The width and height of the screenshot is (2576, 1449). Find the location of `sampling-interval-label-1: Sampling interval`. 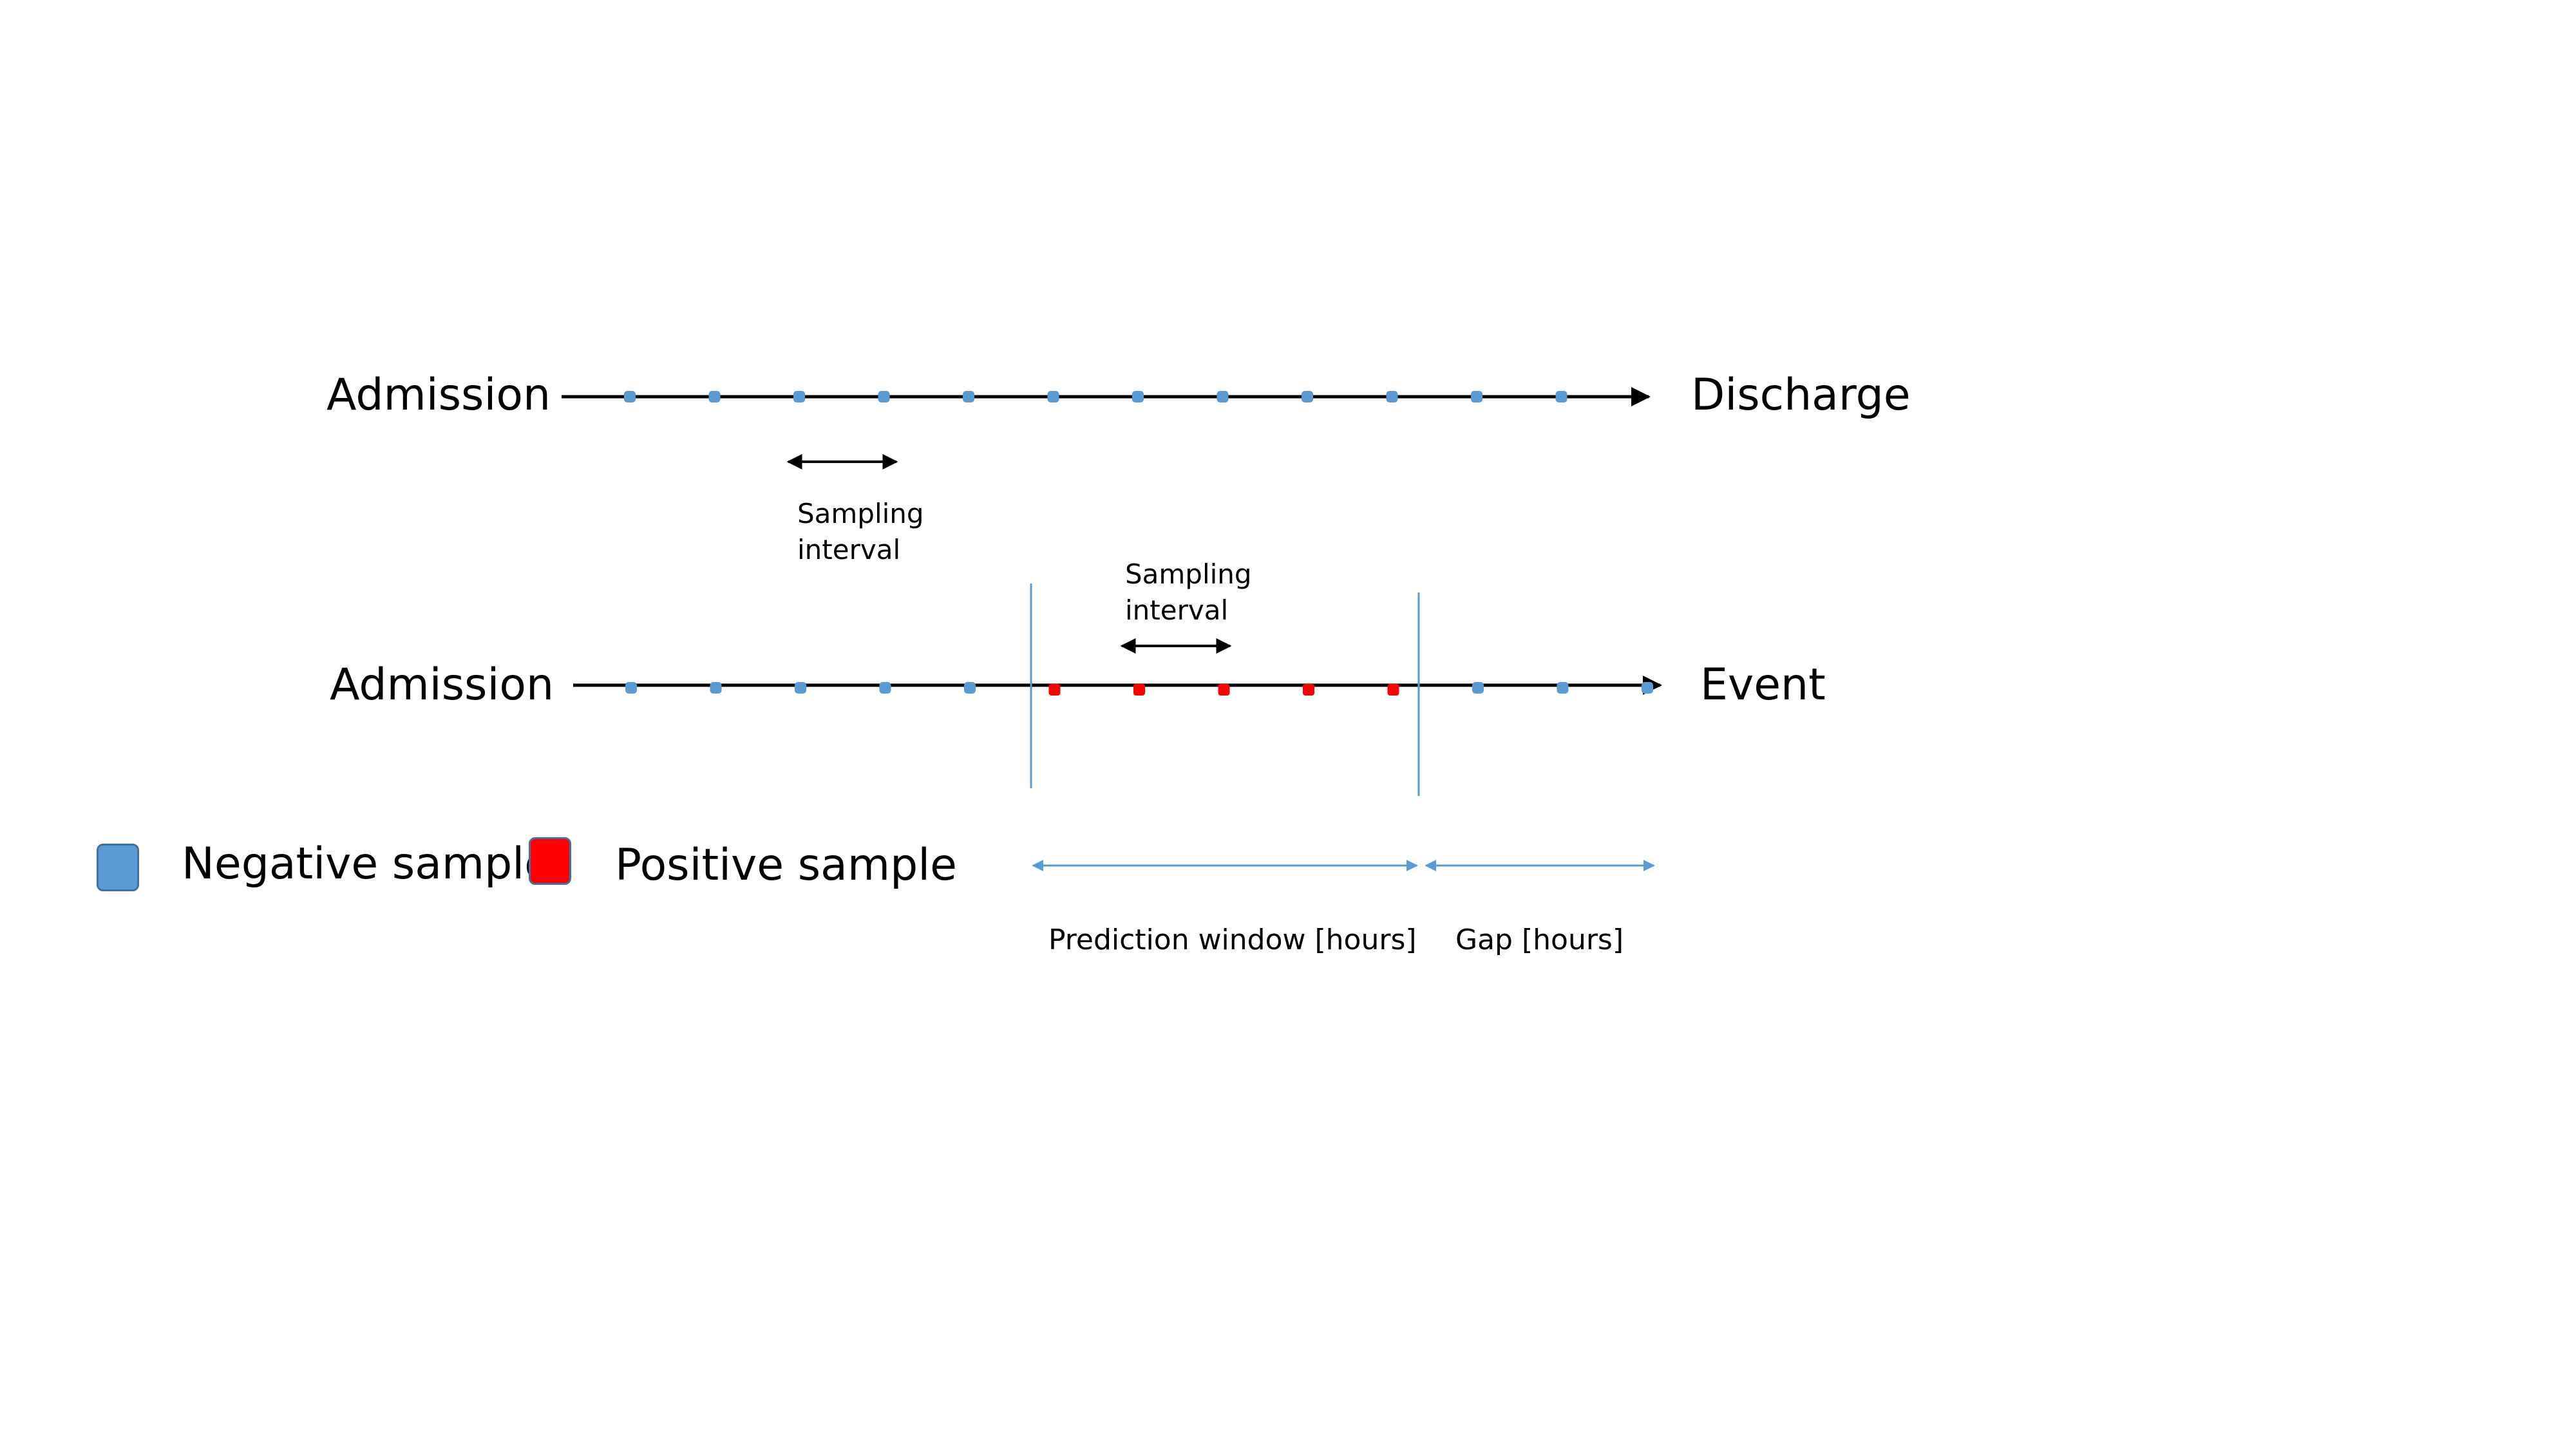

sampling-interval-label-1: Sampling interval is located at coordinates (860, 531).